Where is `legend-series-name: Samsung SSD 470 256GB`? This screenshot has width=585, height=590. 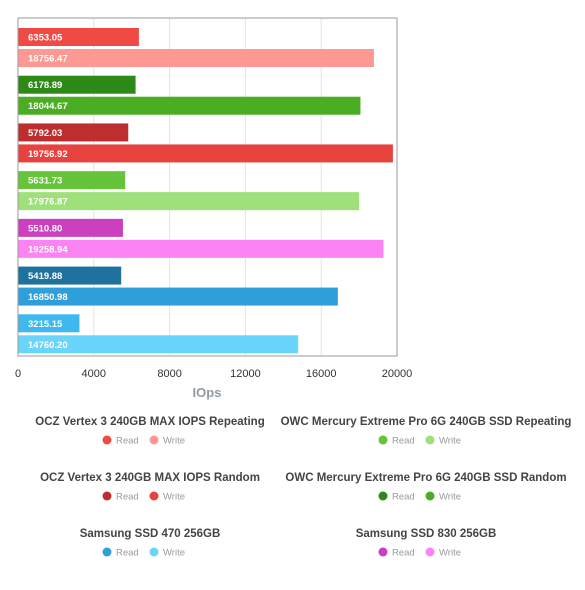 legend-series-name: Samsung SSD 470 256GB is located at coordinates (150, 534).